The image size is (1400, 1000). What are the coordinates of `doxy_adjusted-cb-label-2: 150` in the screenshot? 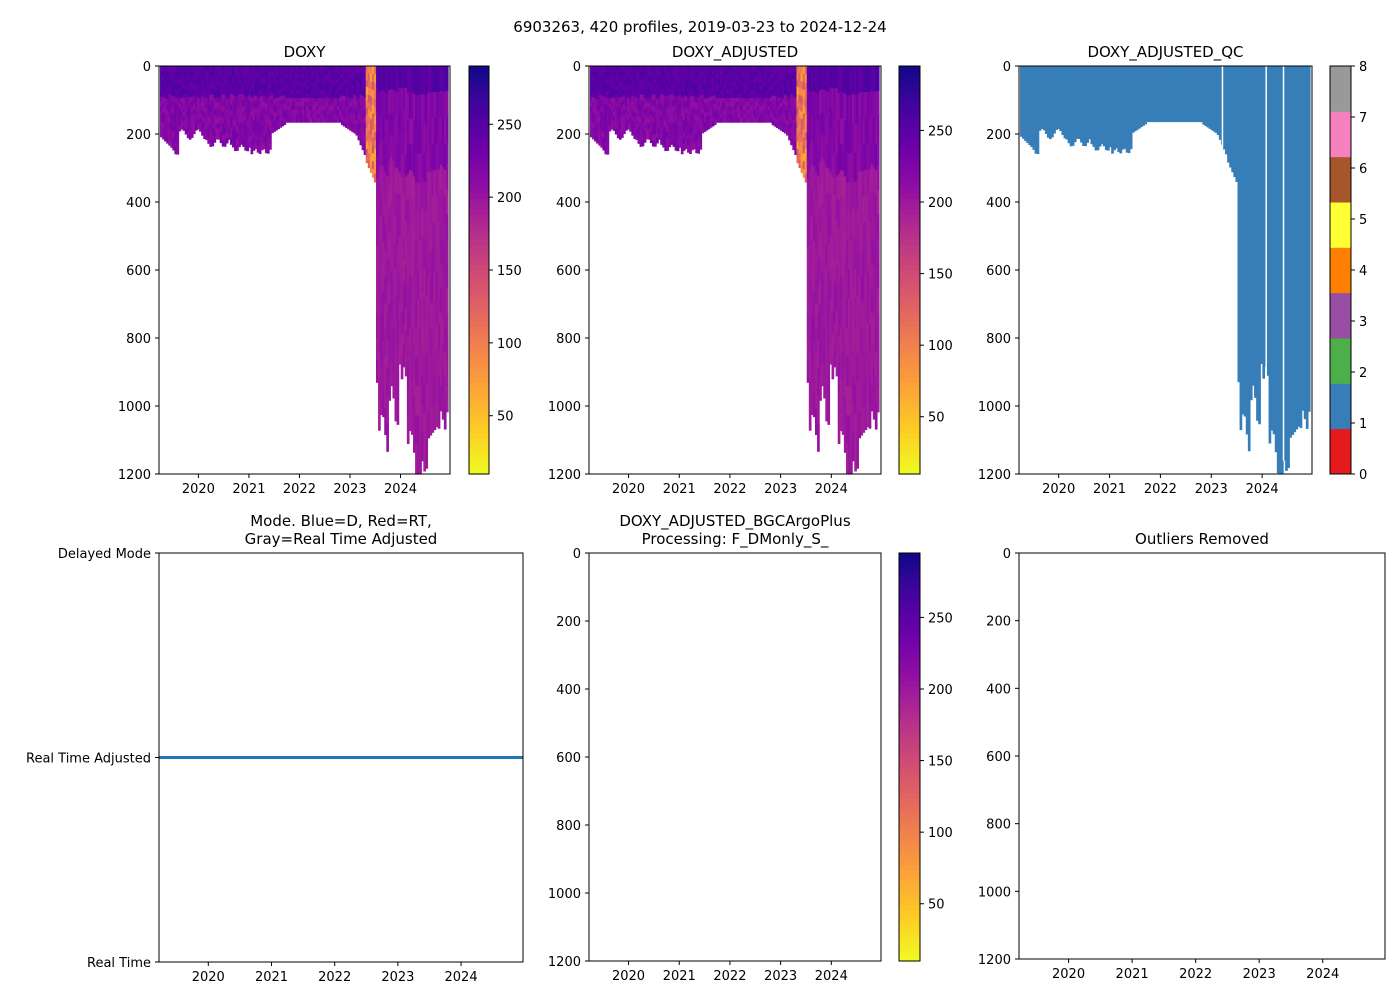 It's located at (940, 275).